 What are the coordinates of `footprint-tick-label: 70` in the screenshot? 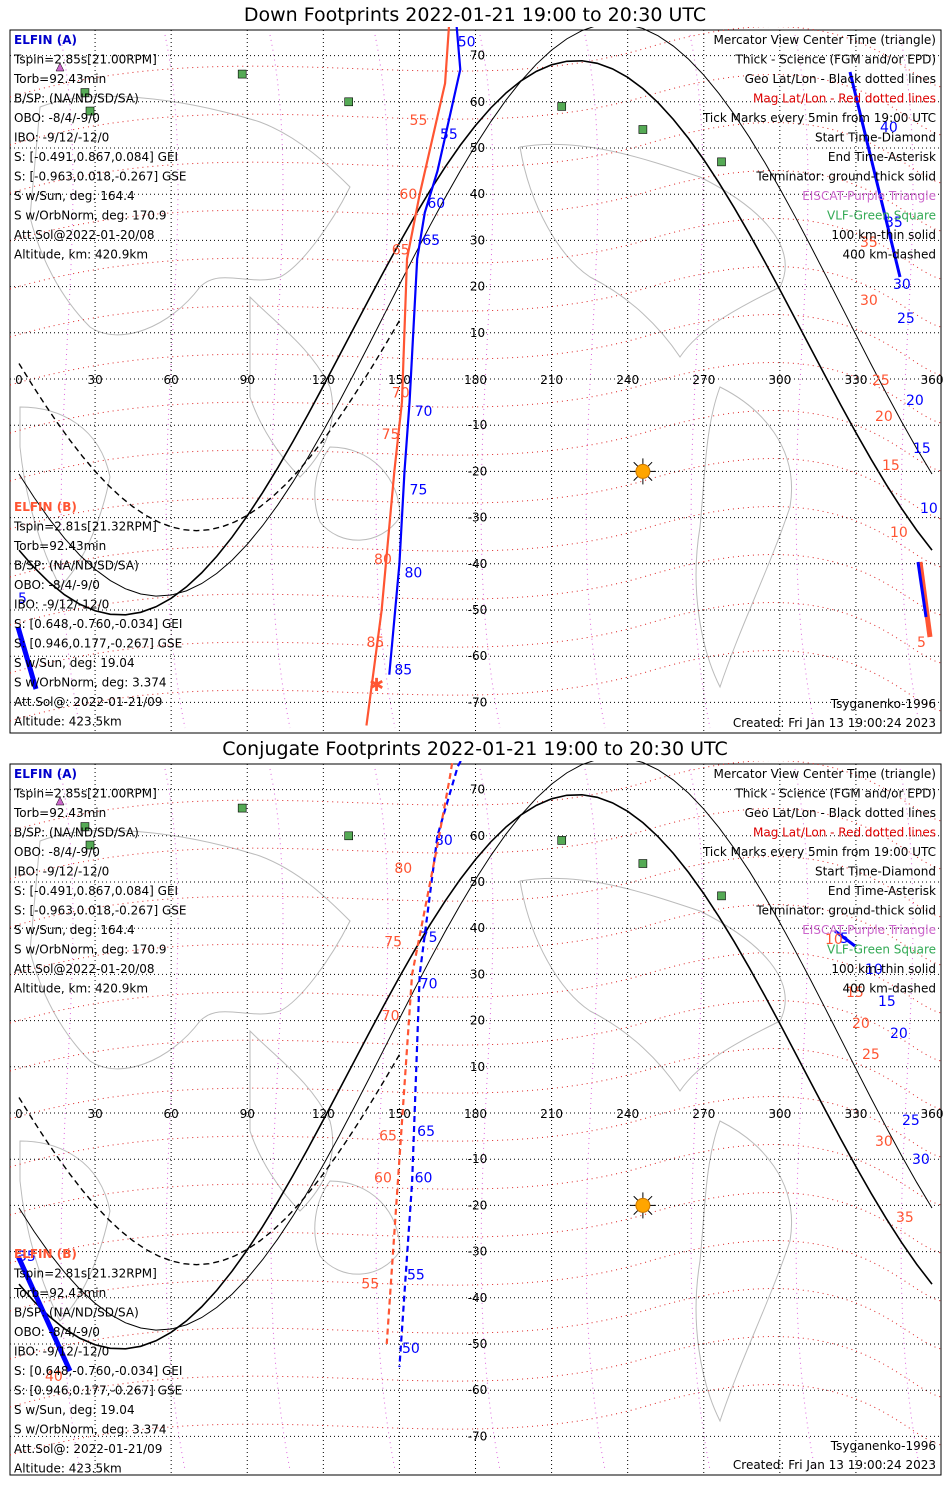 It's located at (424, 412).